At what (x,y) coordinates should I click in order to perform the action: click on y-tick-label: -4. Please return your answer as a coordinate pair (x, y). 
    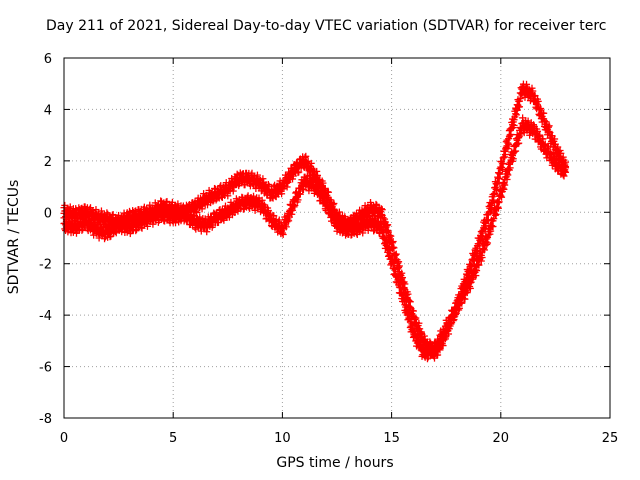
    Looking at the image, I should click on (45, 316).